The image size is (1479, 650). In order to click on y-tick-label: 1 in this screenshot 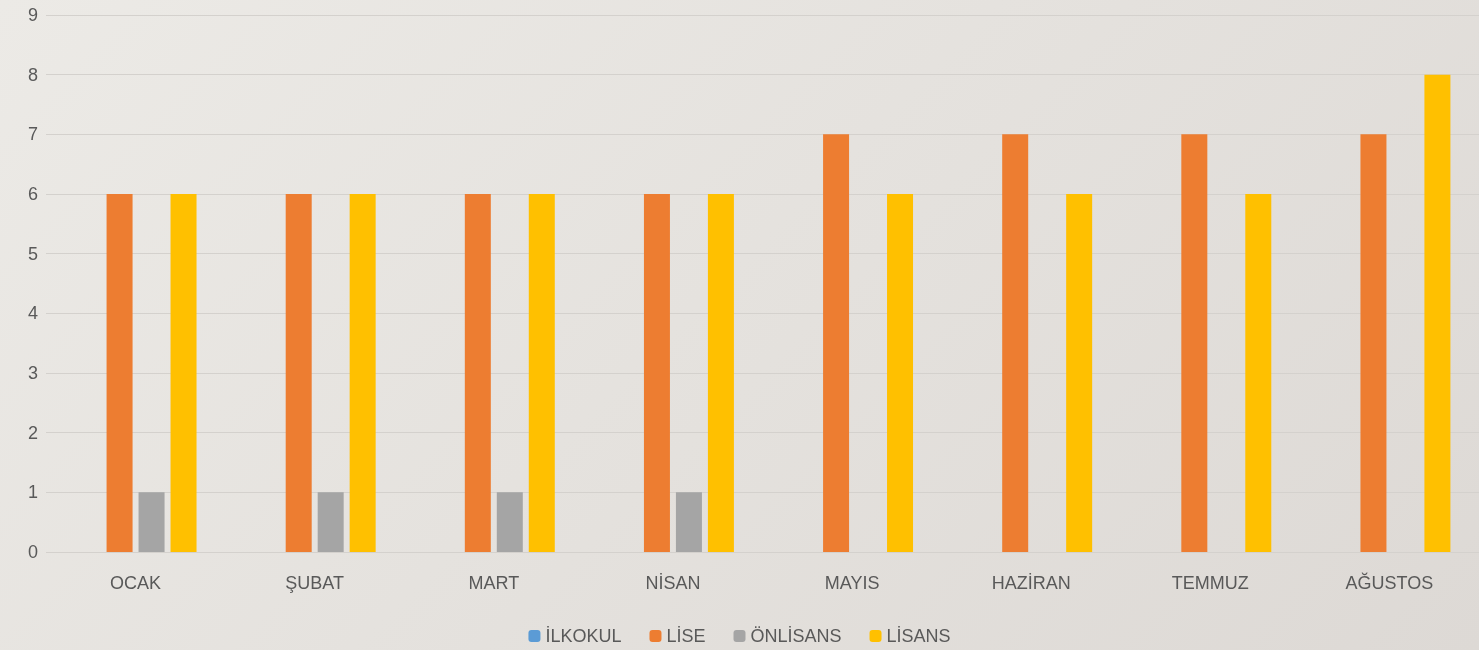, I will do `click(32, 492)`.